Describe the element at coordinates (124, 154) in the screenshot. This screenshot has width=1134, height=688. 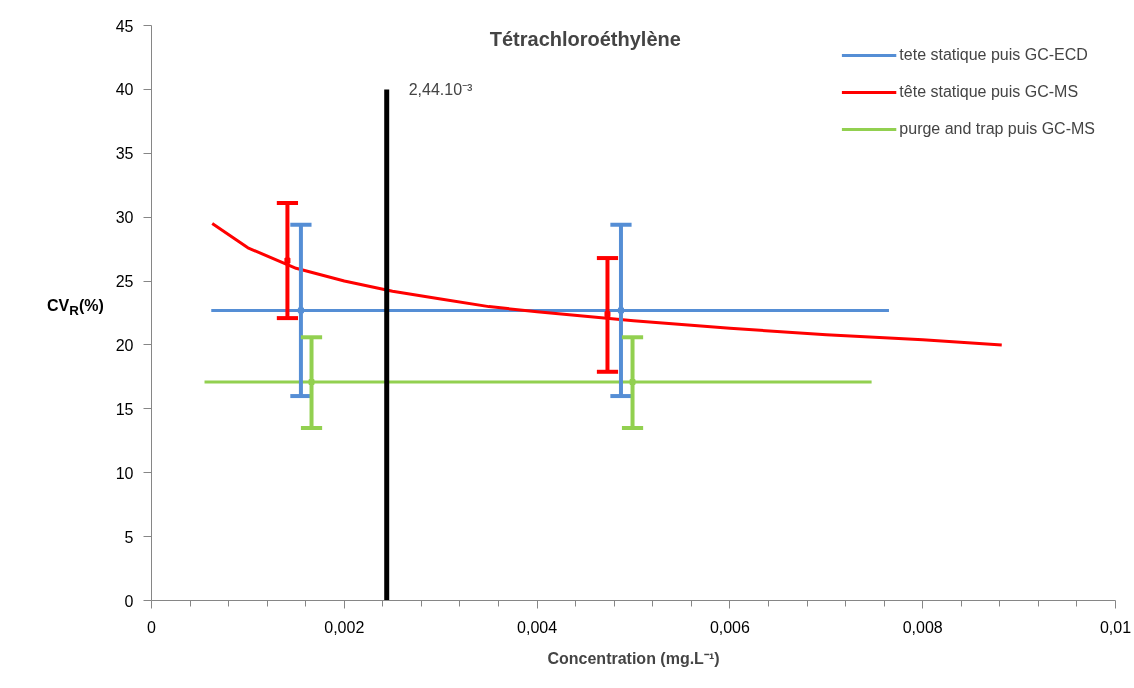
I see `y-tick-label: 35` at that location.